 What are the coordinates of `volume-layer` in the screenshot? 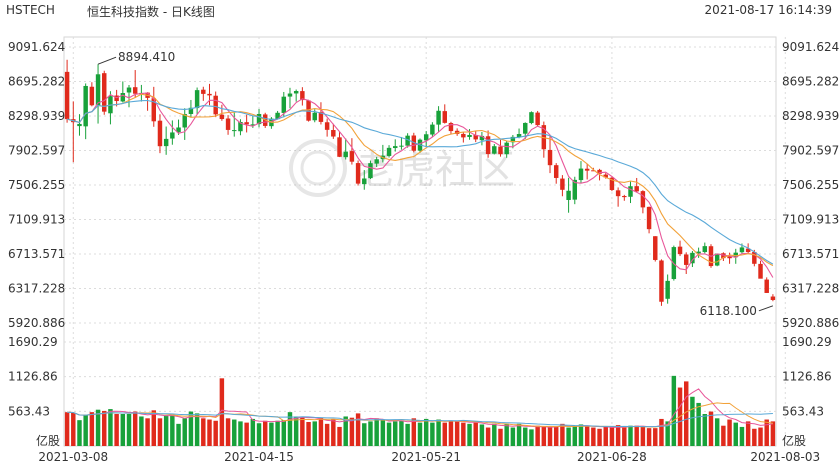 It's located at (420, 410).